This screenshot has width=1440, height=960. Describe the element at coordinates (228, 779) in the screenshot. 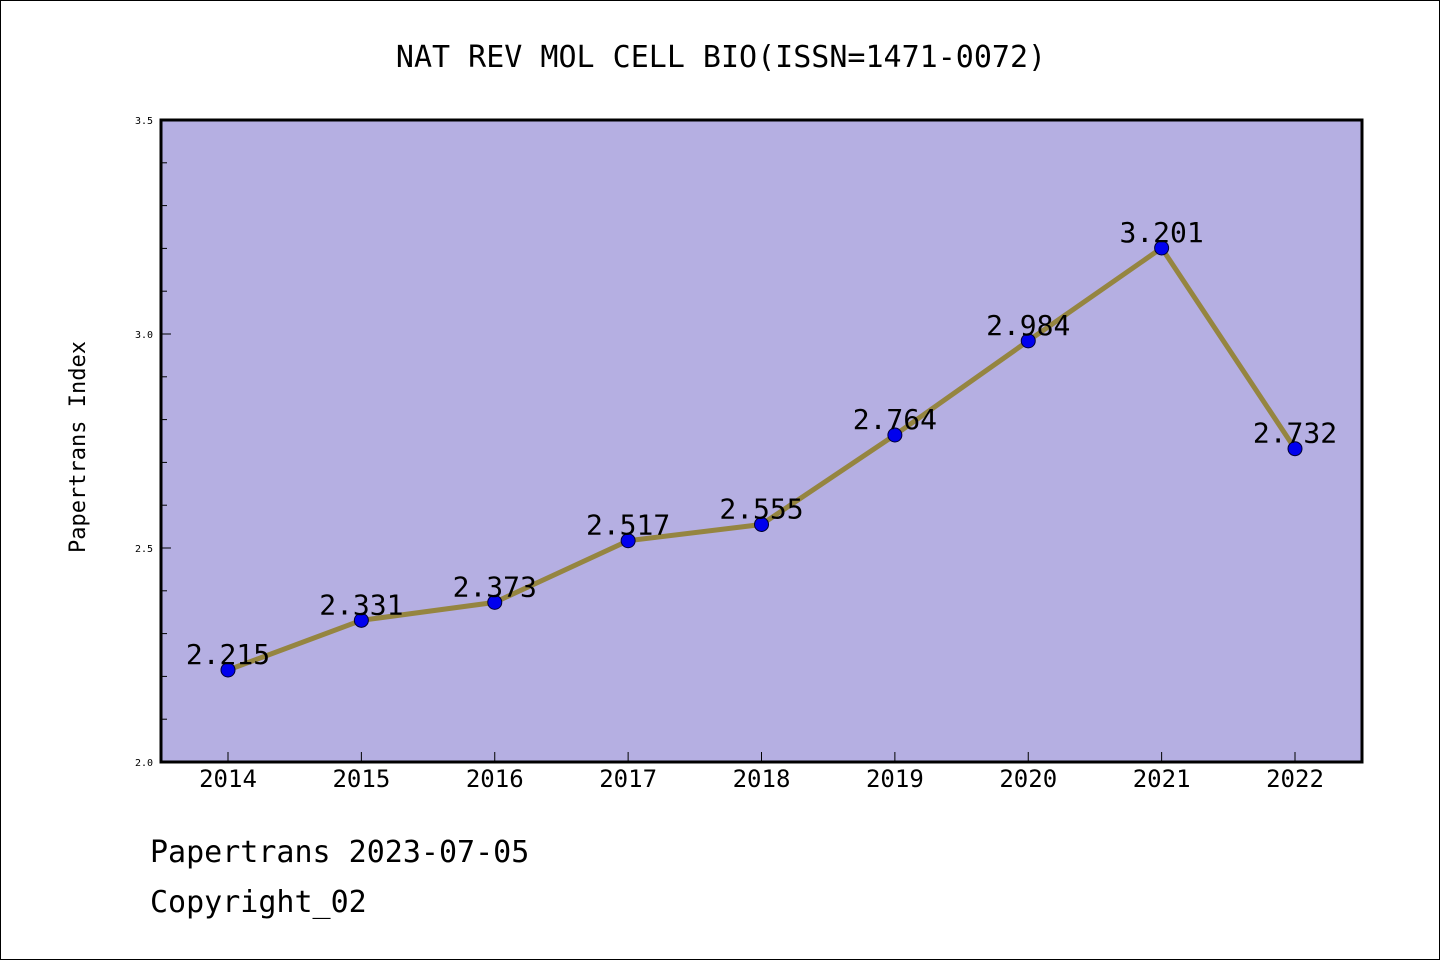

I see `x-tick-label: 2014` at that location.